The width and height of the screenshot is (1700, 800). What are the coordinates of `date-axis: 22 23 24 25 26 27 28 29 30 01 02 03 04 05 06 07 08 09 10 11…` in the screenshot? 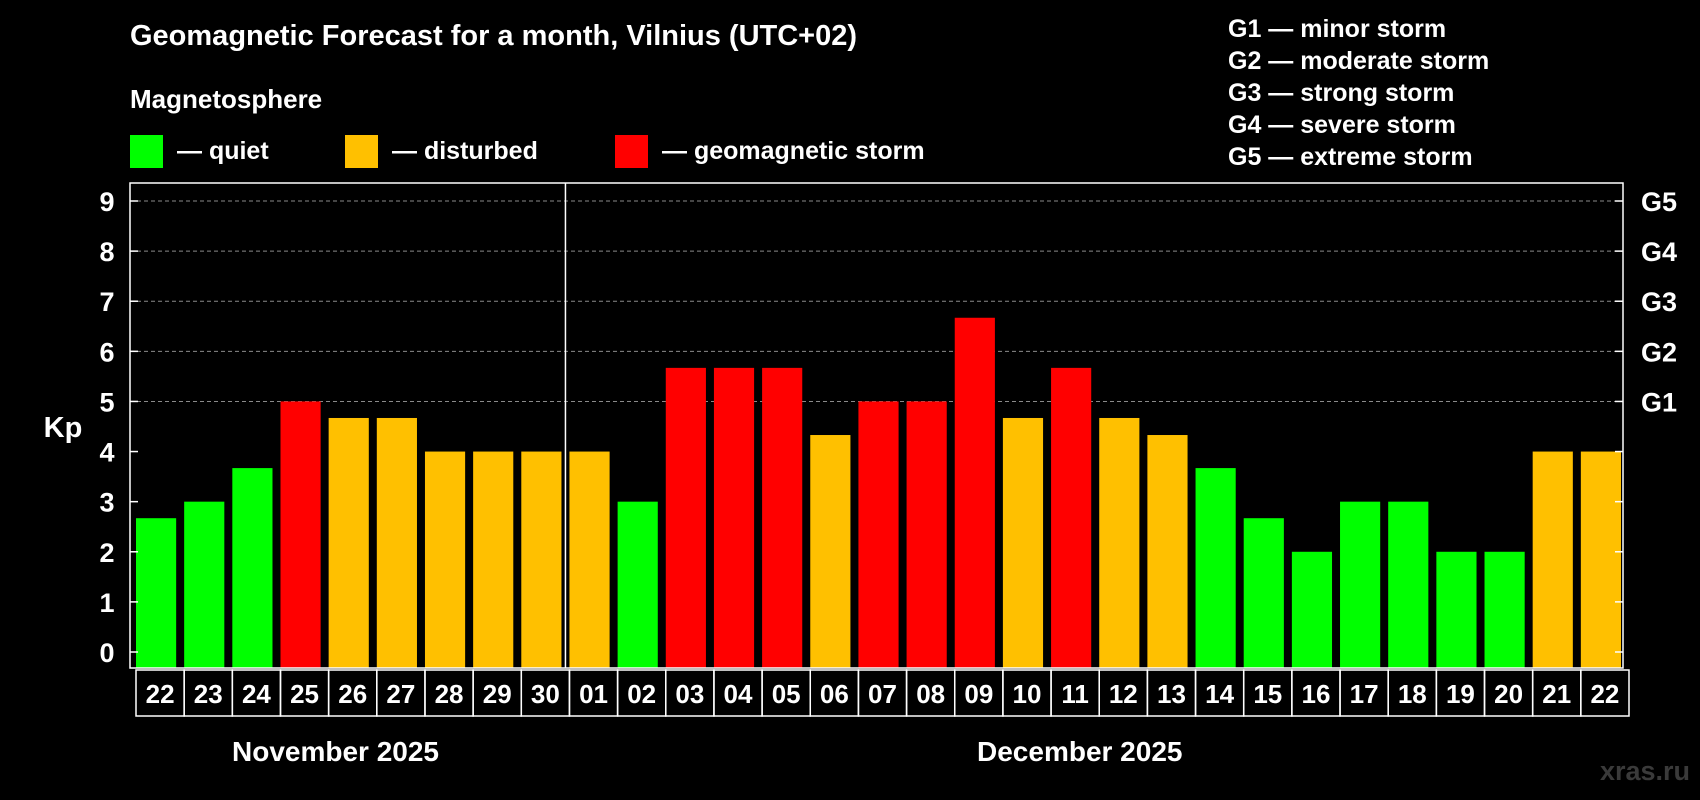 It's located at (882, 693).